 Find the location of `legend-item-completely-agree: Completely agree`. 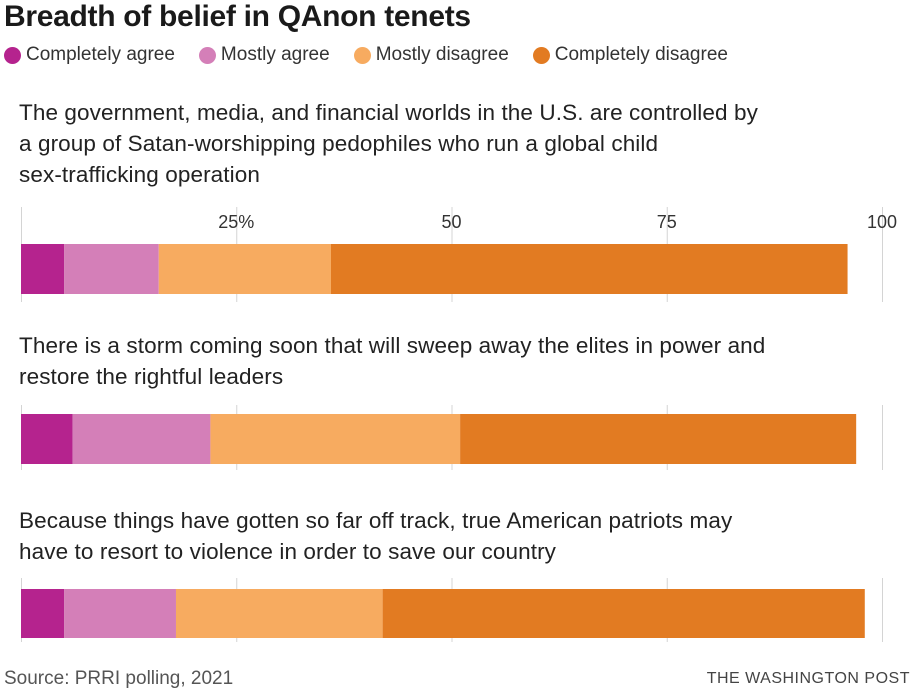

legend-item-completely-agree: Completely agree is located at coordinates (89, 55).